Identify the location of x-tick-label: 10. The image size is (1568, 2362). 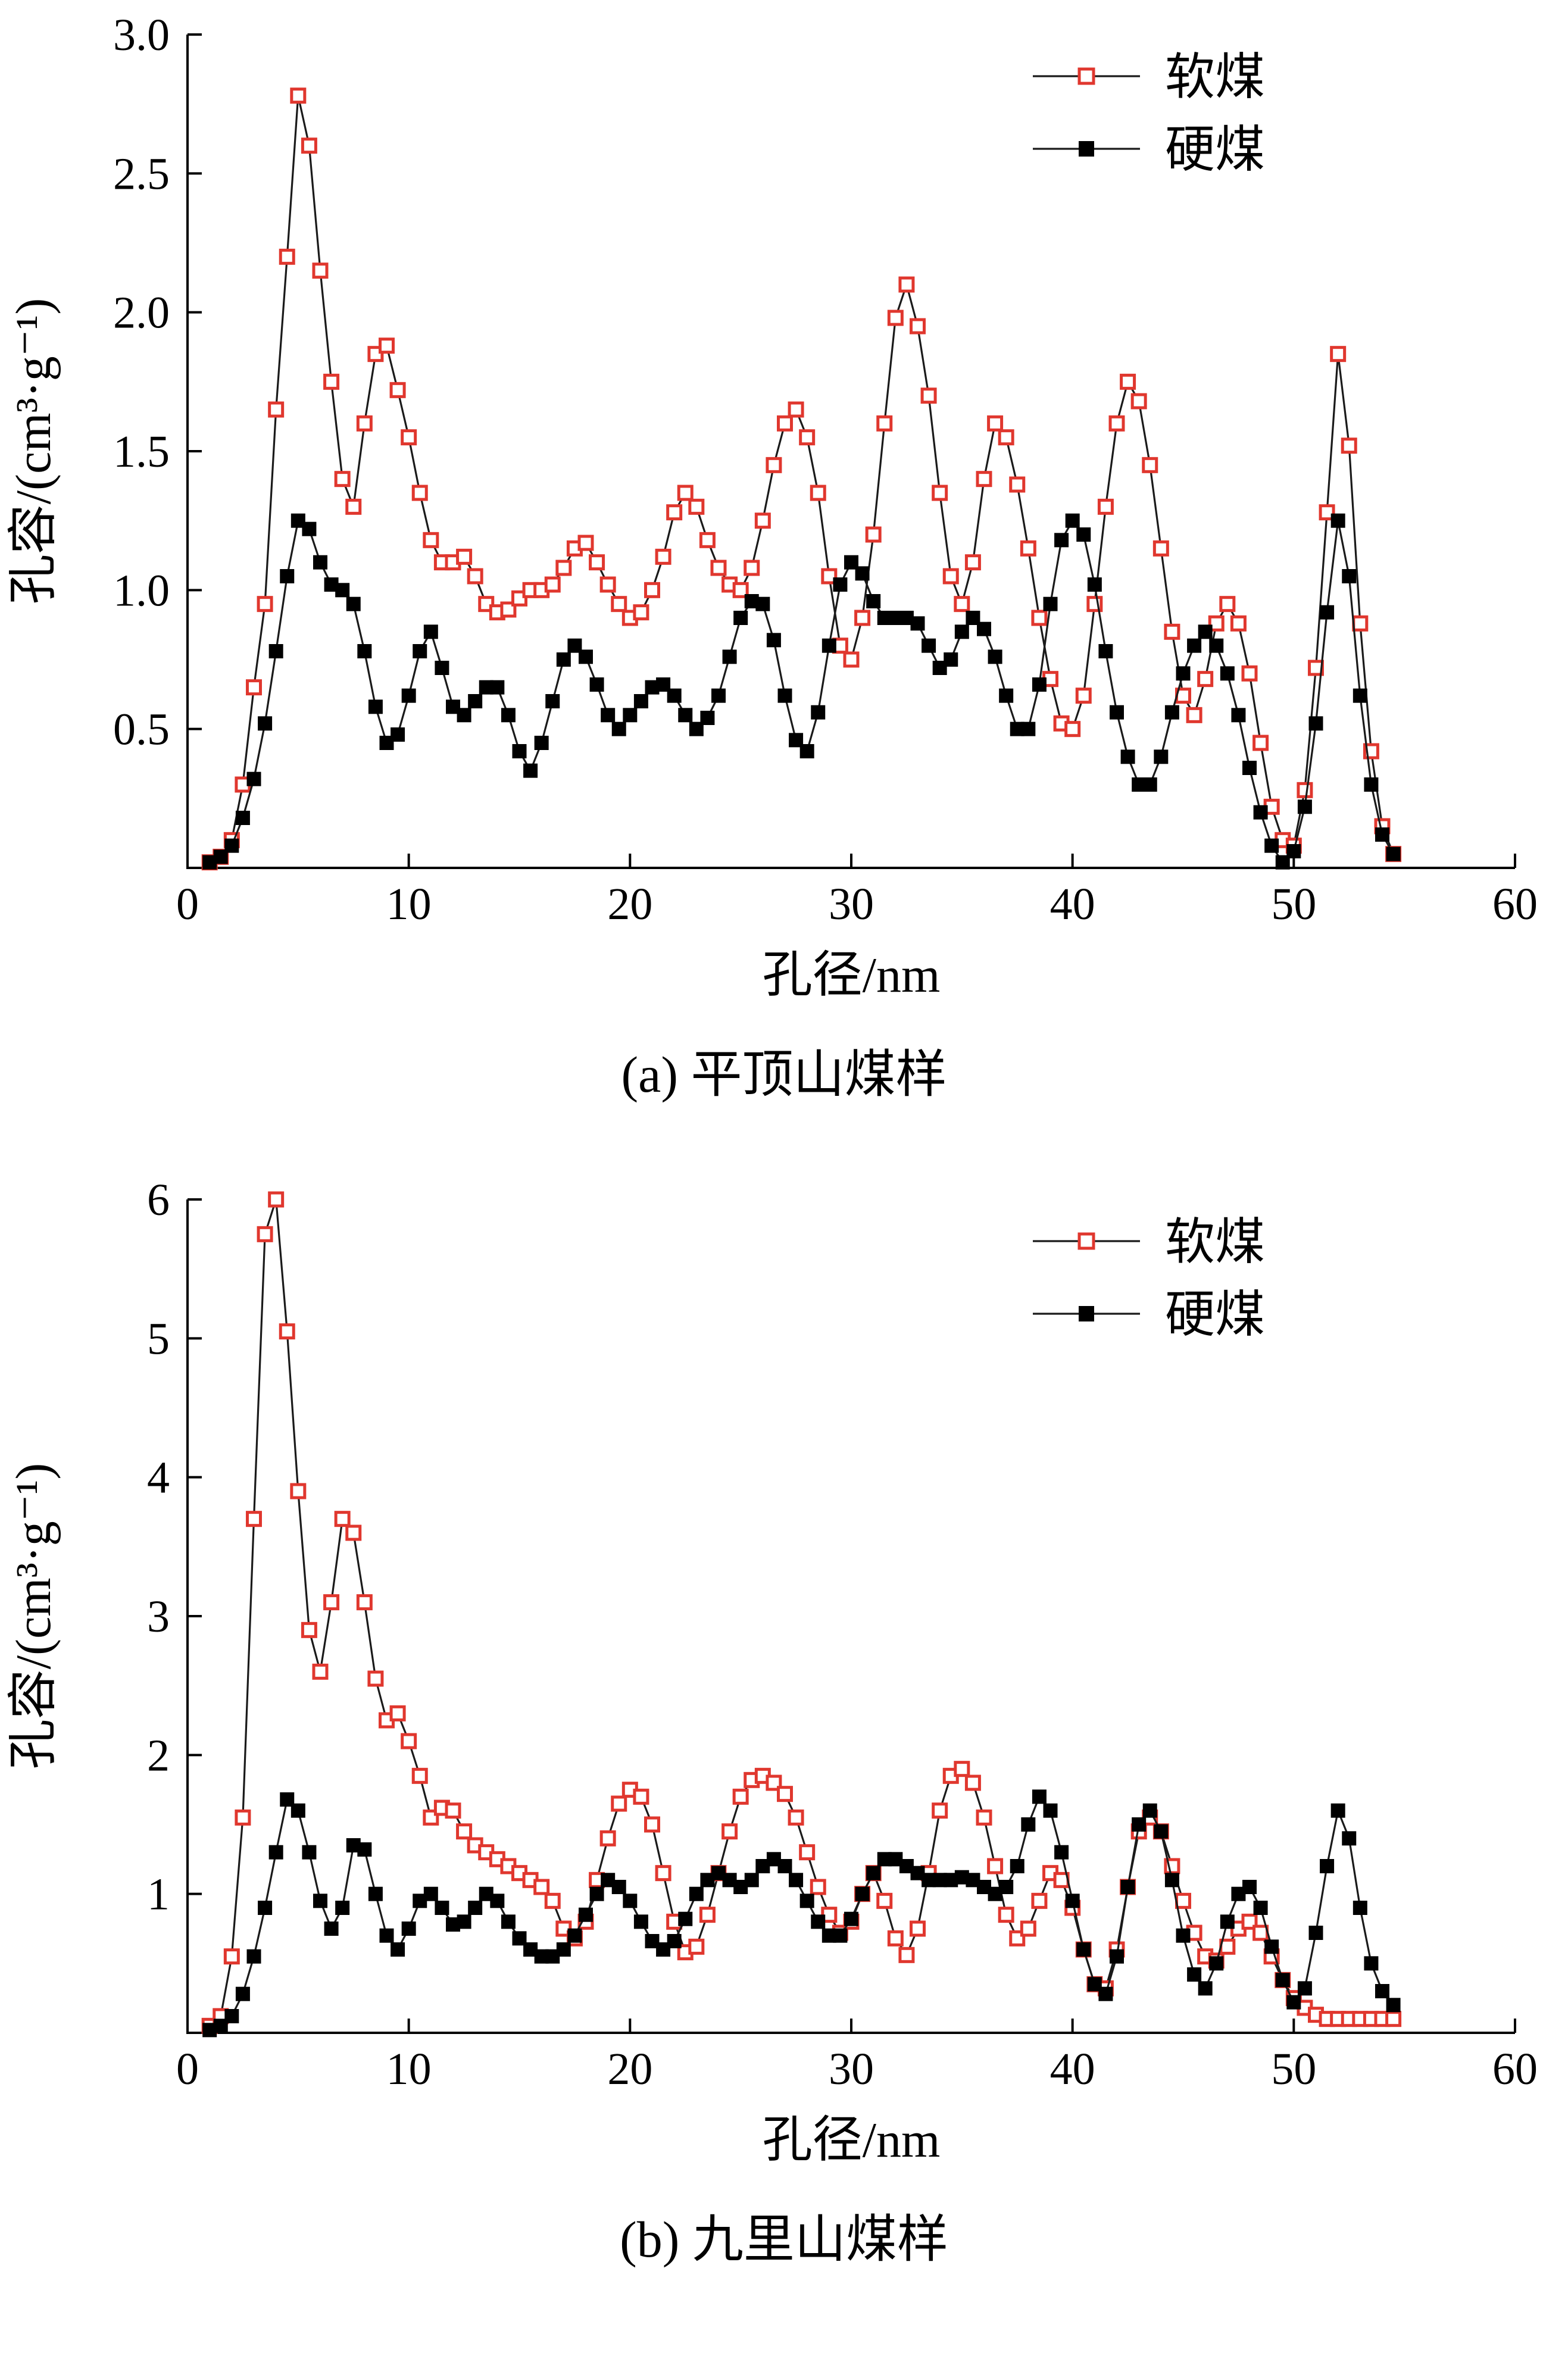
(409, 2069).